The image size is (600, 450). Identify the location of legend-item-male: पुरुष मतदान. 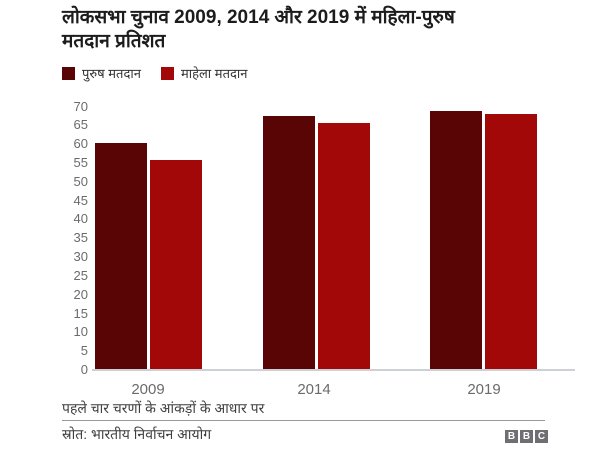
(101, 73).